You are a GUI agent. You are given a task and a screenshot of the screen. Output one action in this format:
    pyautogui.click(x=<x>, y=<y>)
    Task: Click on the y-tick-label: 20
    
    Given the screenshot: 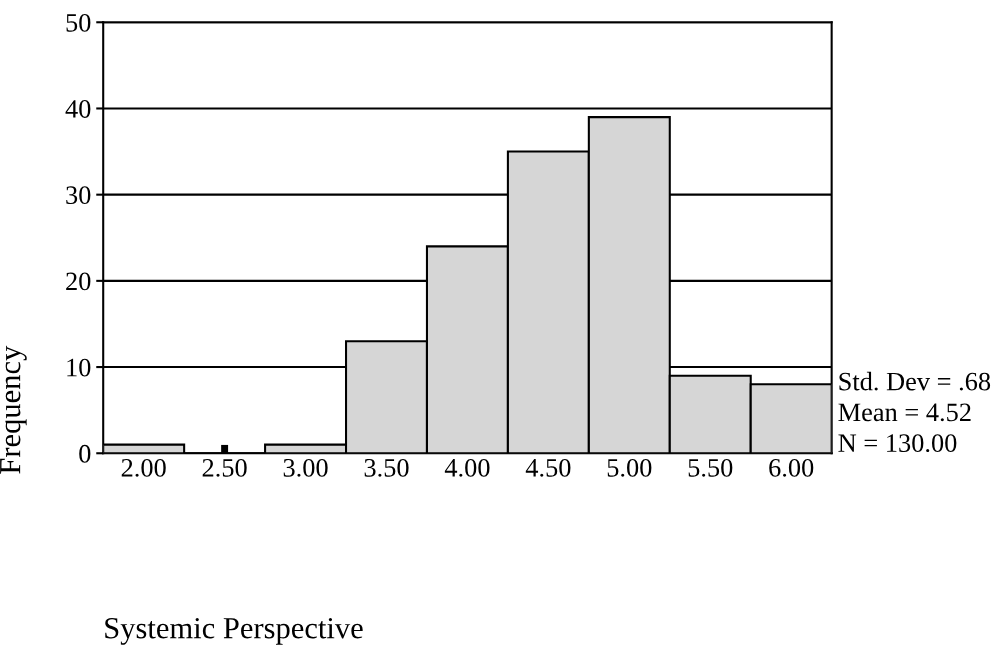 What is the action you would take?
    pyautogui.click(x=78, y=281)
    